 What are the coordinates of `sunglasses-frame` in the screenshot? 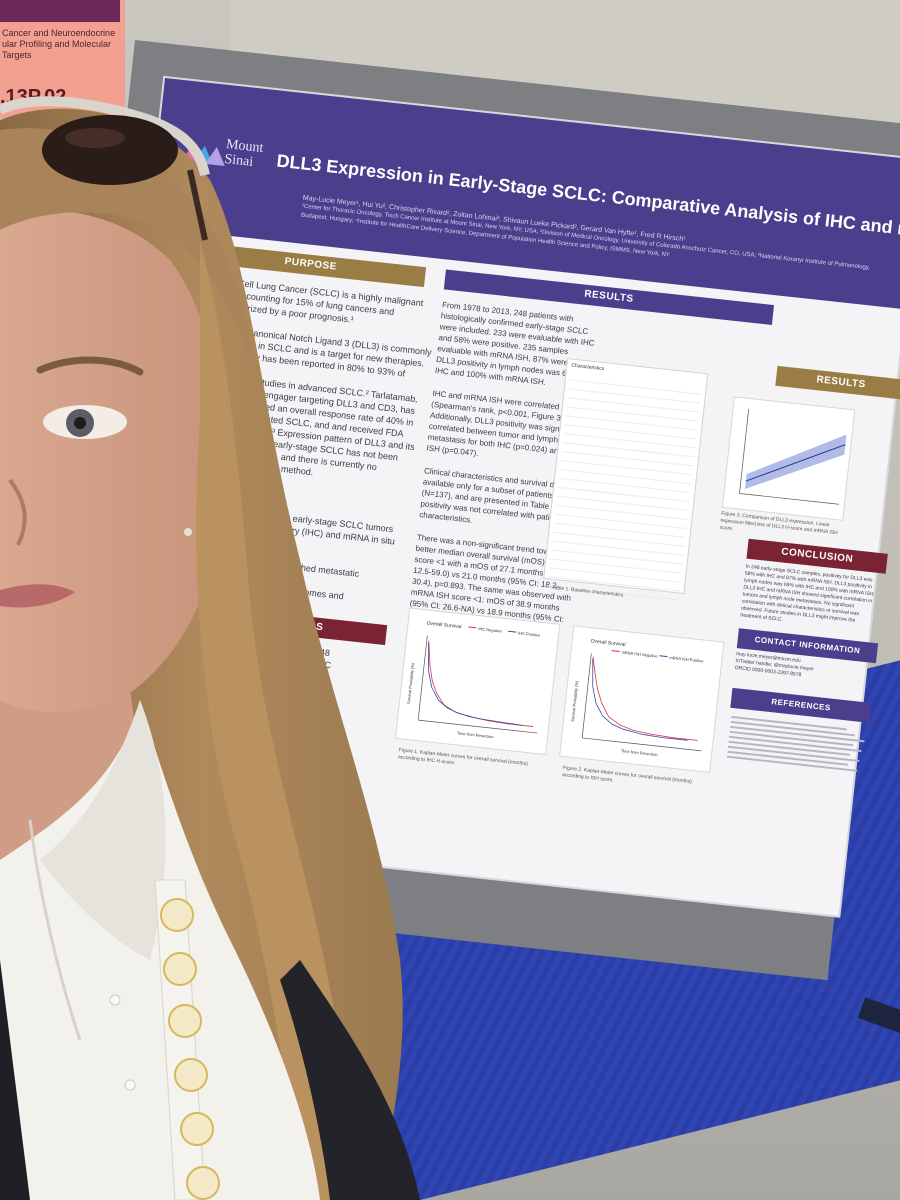 It's located at (105, 136).